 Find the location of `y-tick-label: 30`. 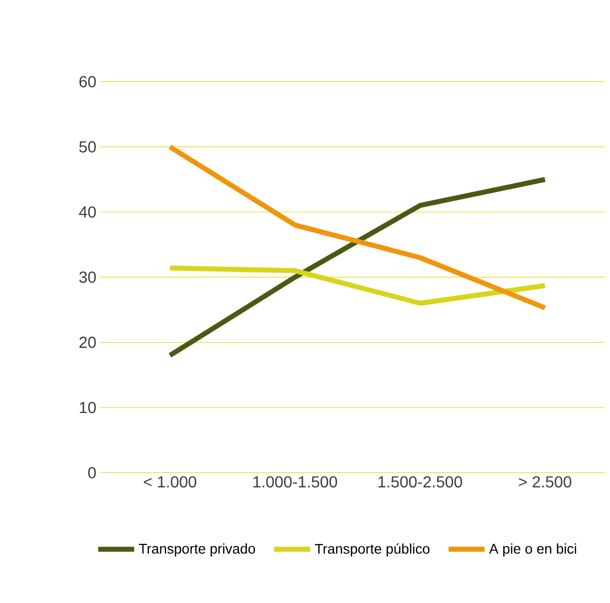

y-tick-label: 30 is located at coordinates (87, 277).